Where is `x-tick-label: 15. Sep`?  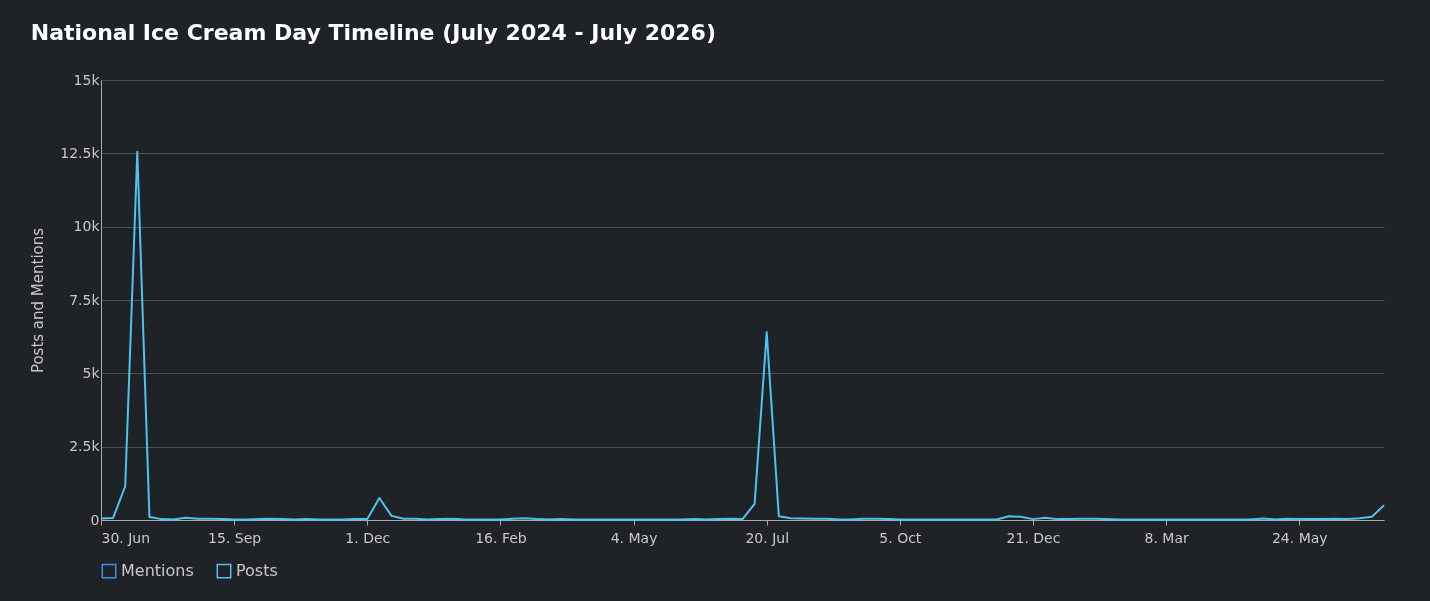 x-tick-label: 15. Sep is located at coordinates (235, 537).